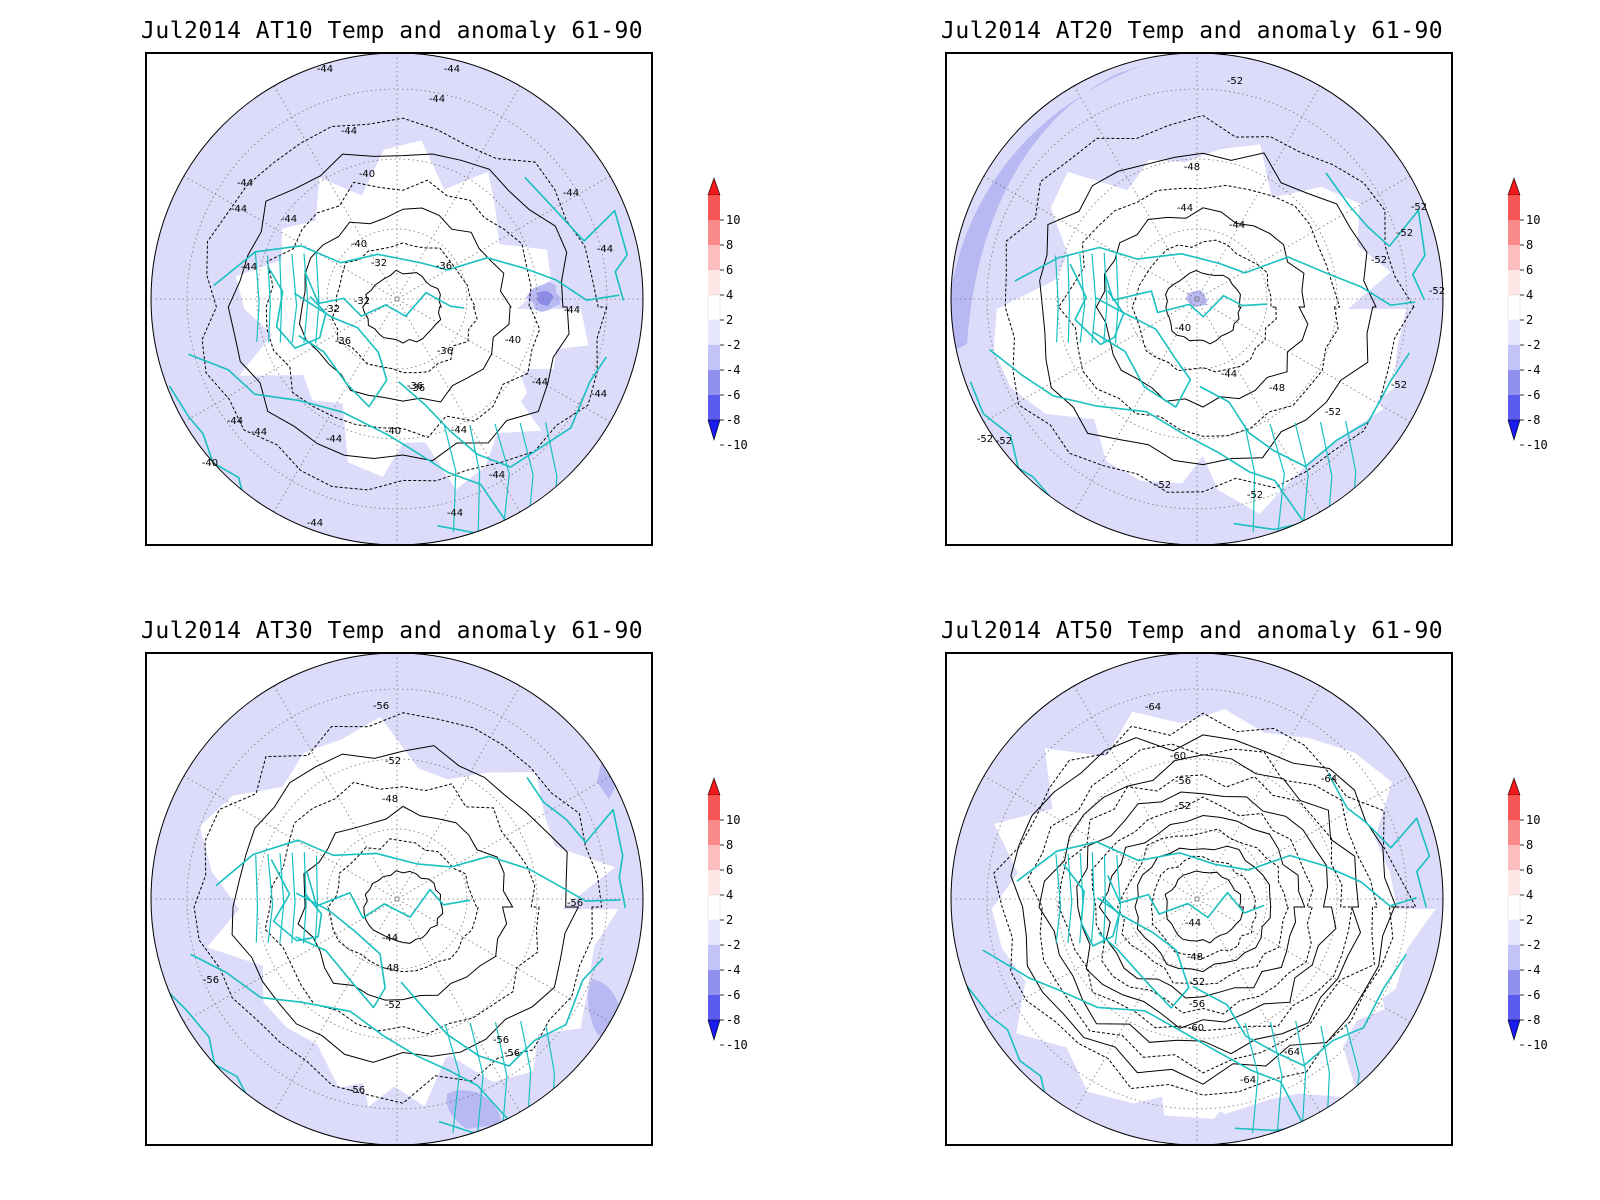 The width and height of the screenshot is (1600, 1200). I want to click on polar-map-svg: -64 -60 -56 -52 -44 -48 -52 -56 -60 -64 -64 -64, so click(1197, 899).